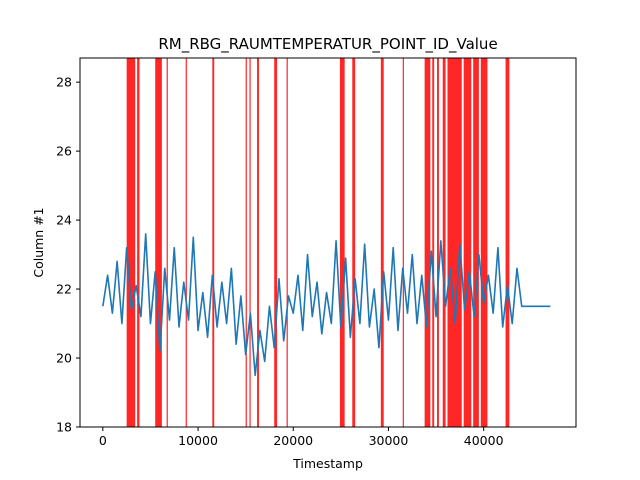  Describe the element at coordinates (64, 220) in the screenshot. I see `y-tick-label: 24` at that location.